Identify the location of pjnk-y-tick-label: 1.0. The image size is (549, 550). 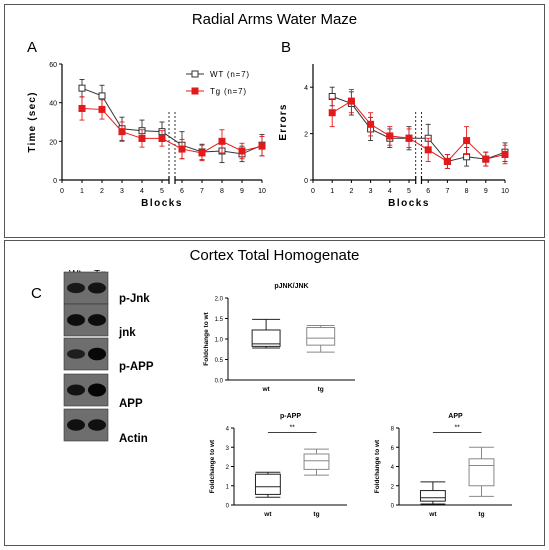
(219, 341).